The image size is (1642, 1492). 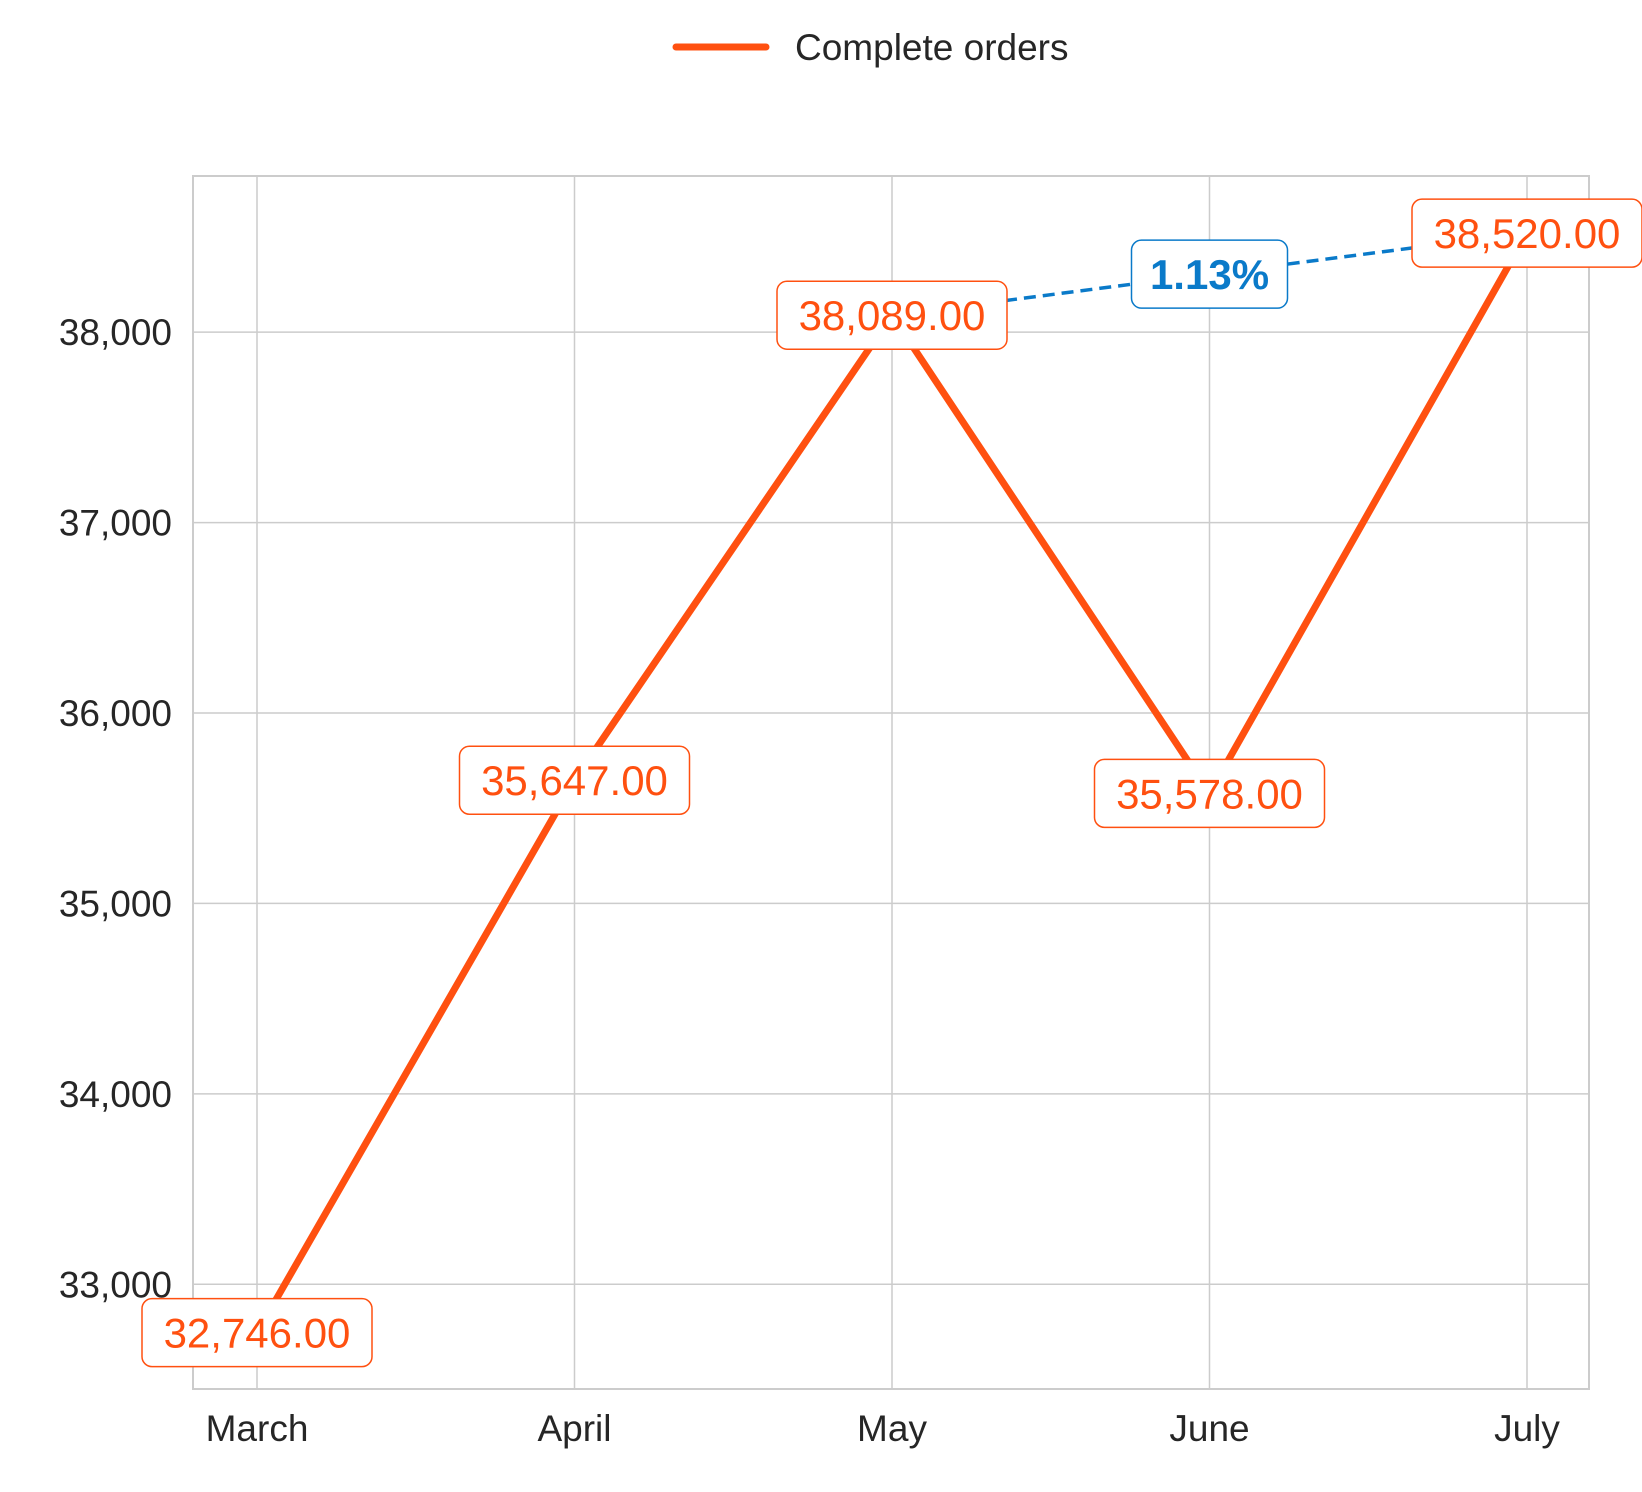 I want to click on data-label-april: 35,647.00, so click(x=574, y=780).